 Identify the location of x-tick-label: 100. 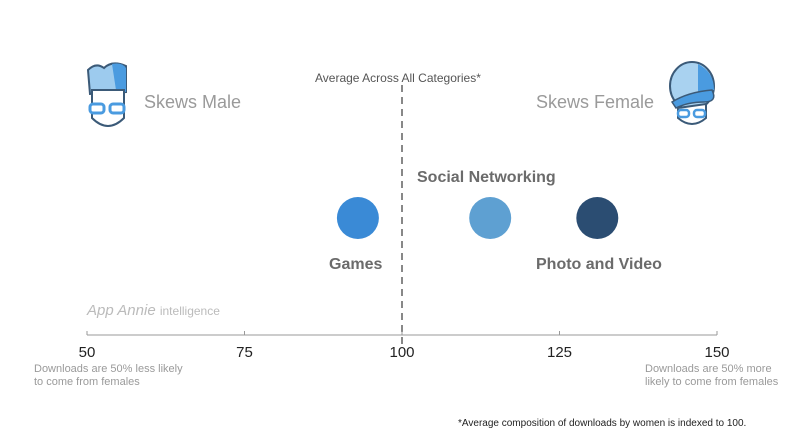
(402, 352).